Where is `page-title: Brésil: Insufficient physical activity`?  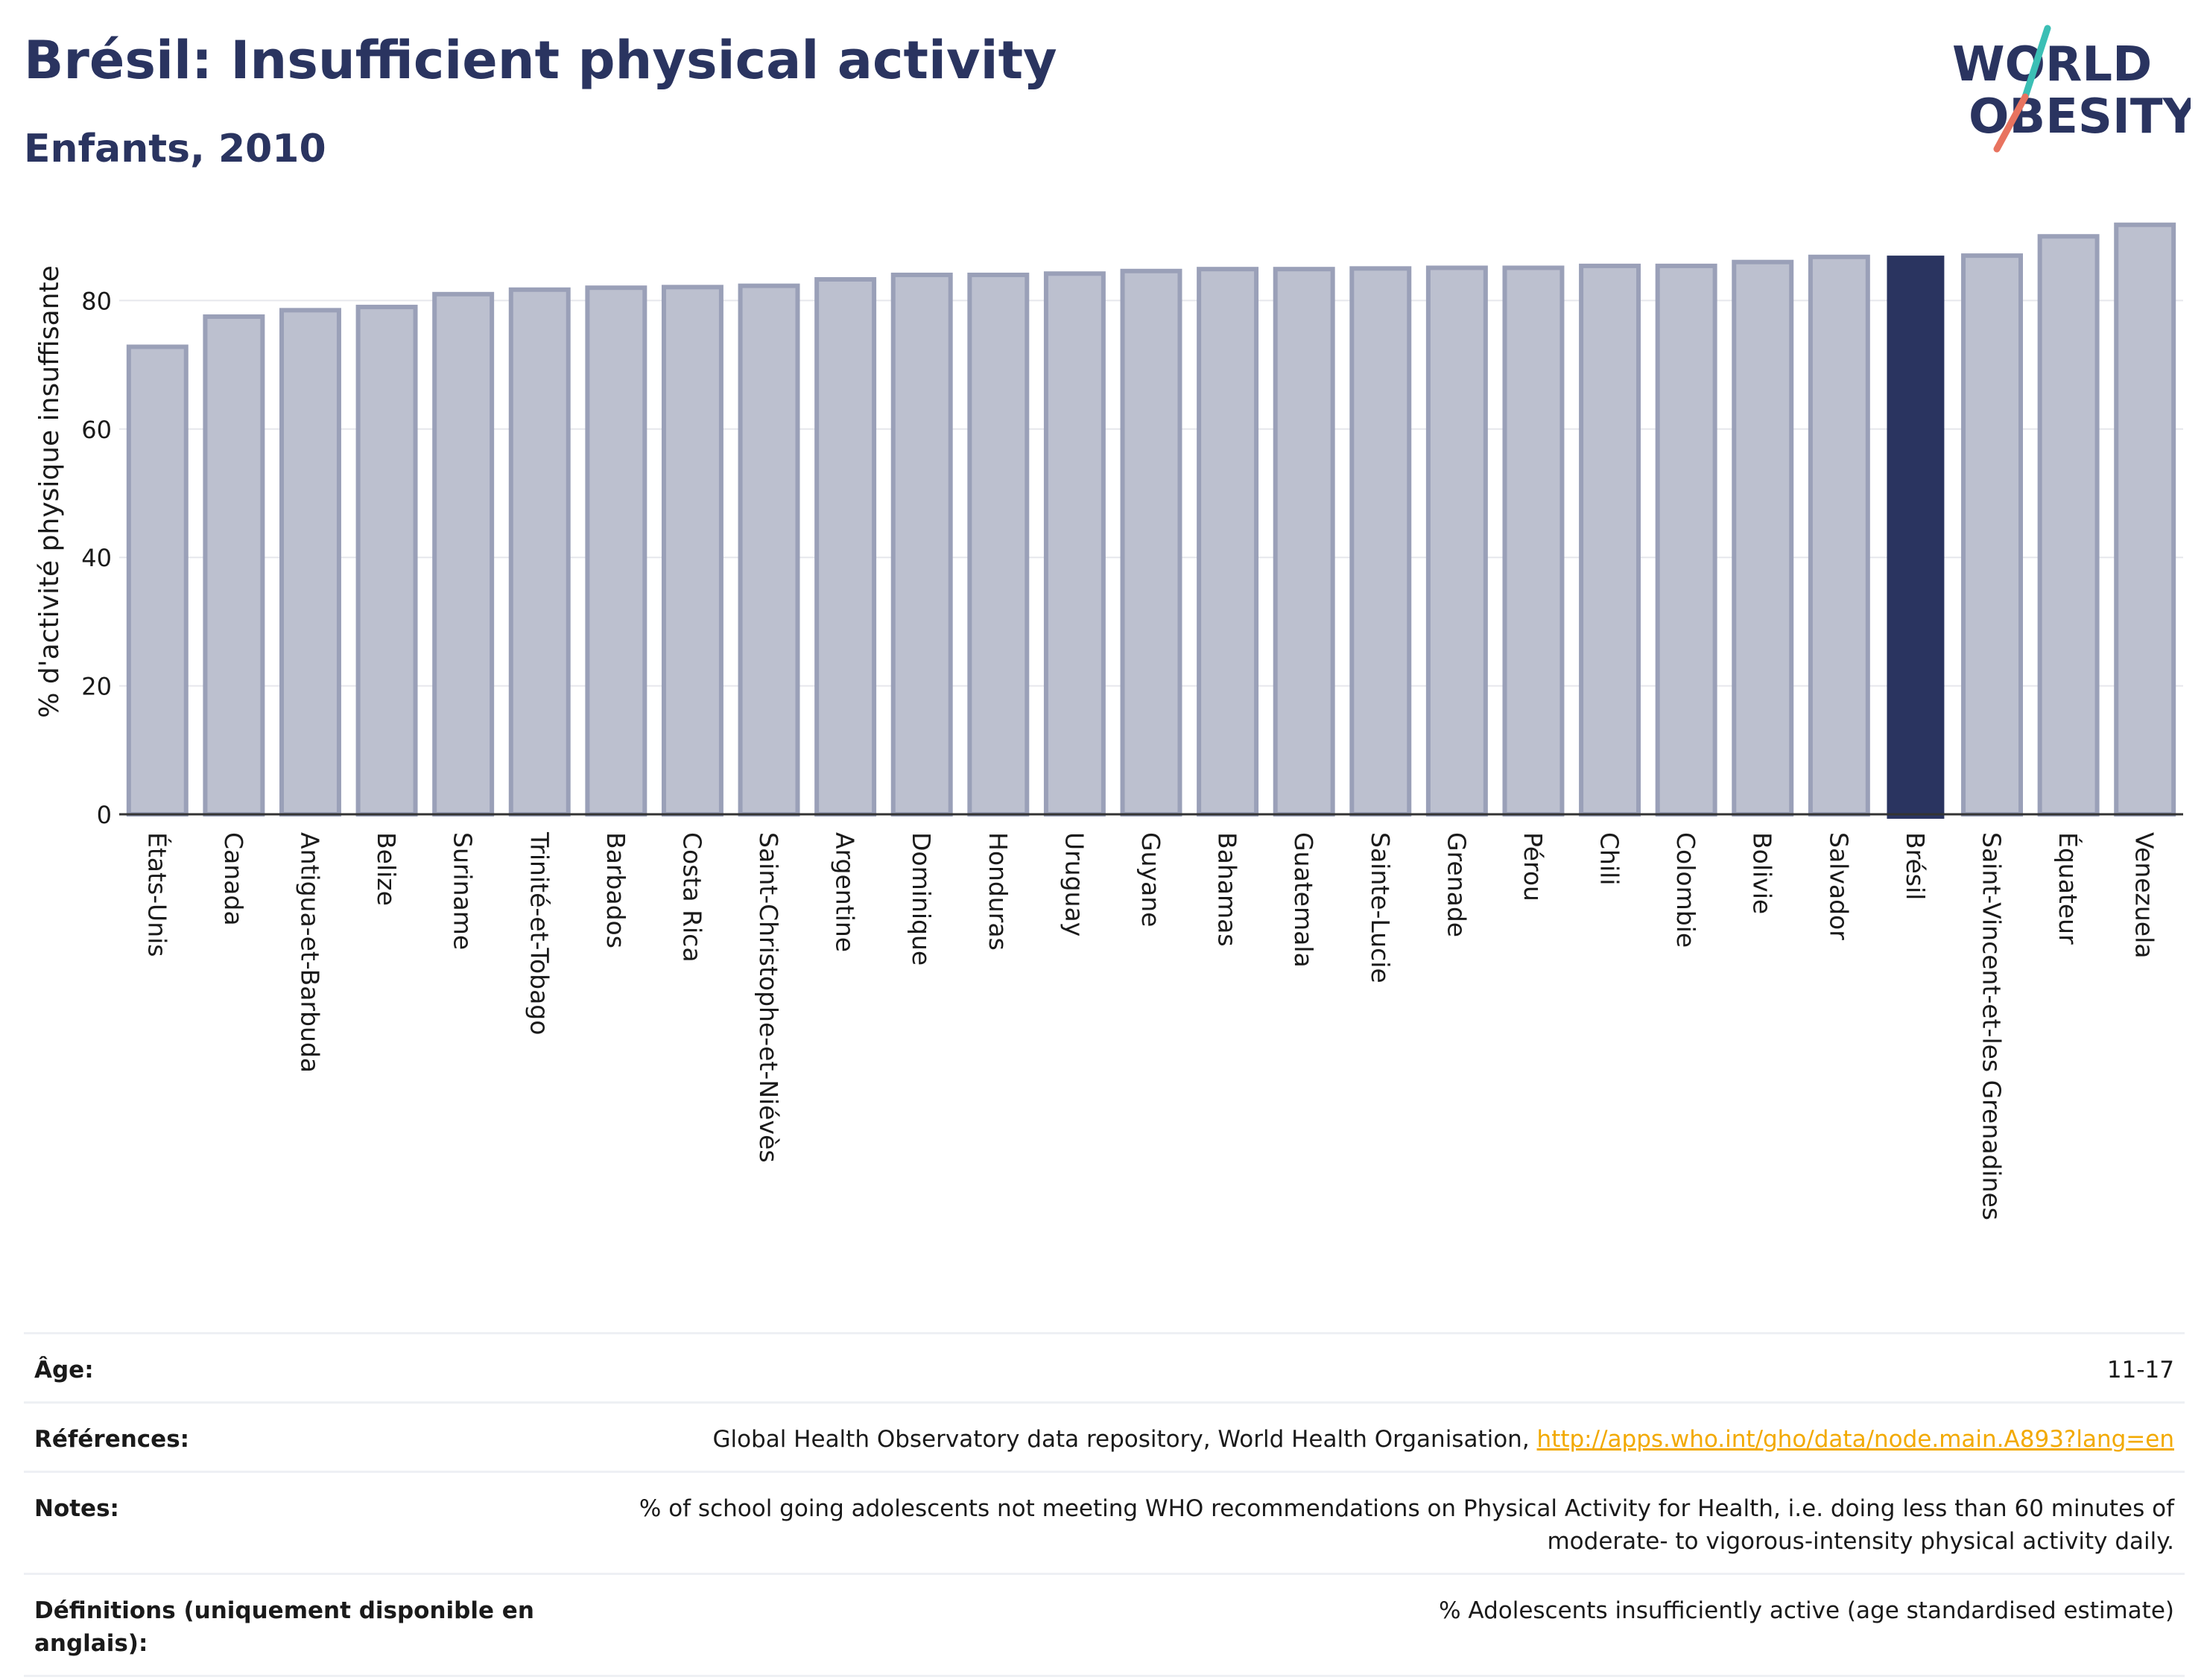
page-title: Brésil: Insufficient physical activity is located at coordinates (540, 60).